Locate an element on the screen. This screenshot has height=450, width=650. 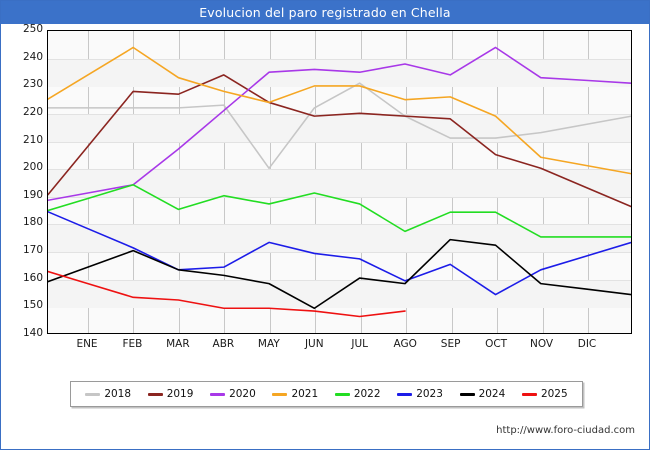
legend-item-2020: 2020 is located at coordinates (233, 394).